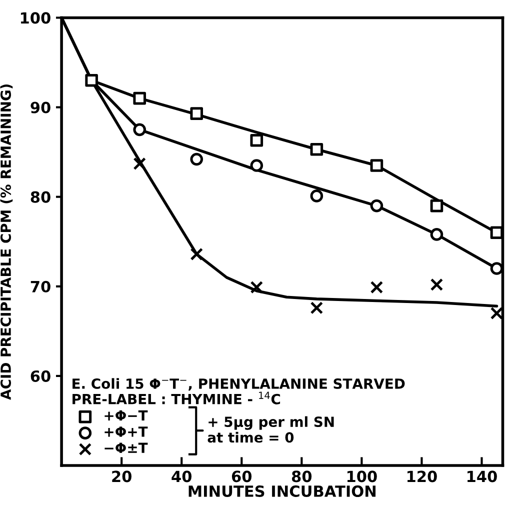  What do you see at coordinates (362, 476) in the screenshot?
I see `x-tick-label: 100` at bounding box center [362, 476].